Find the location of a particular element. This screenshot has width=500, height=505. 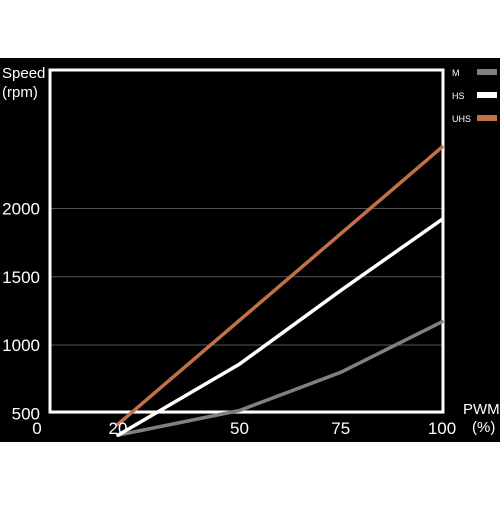

x-axis-title-line1: PWM is located at coordinates (481, 409).